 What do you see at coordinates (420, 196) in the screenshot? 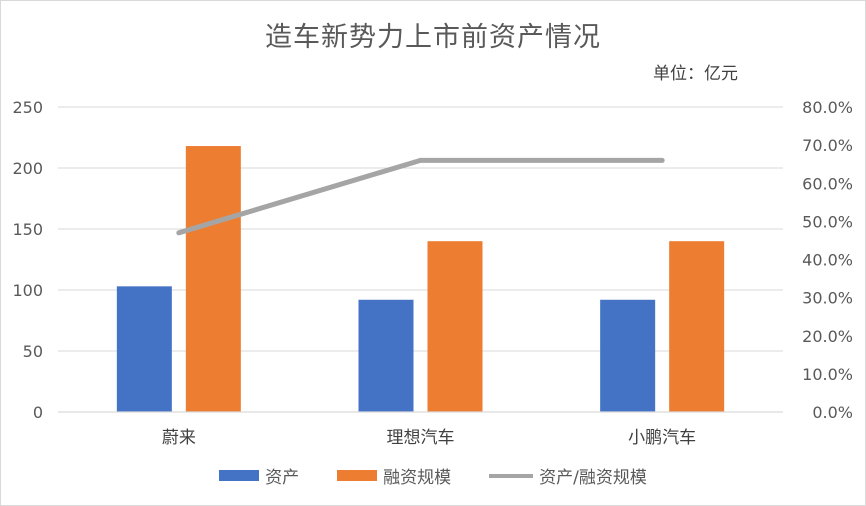
I see `ratio-line` at bounding box center [420, 196].